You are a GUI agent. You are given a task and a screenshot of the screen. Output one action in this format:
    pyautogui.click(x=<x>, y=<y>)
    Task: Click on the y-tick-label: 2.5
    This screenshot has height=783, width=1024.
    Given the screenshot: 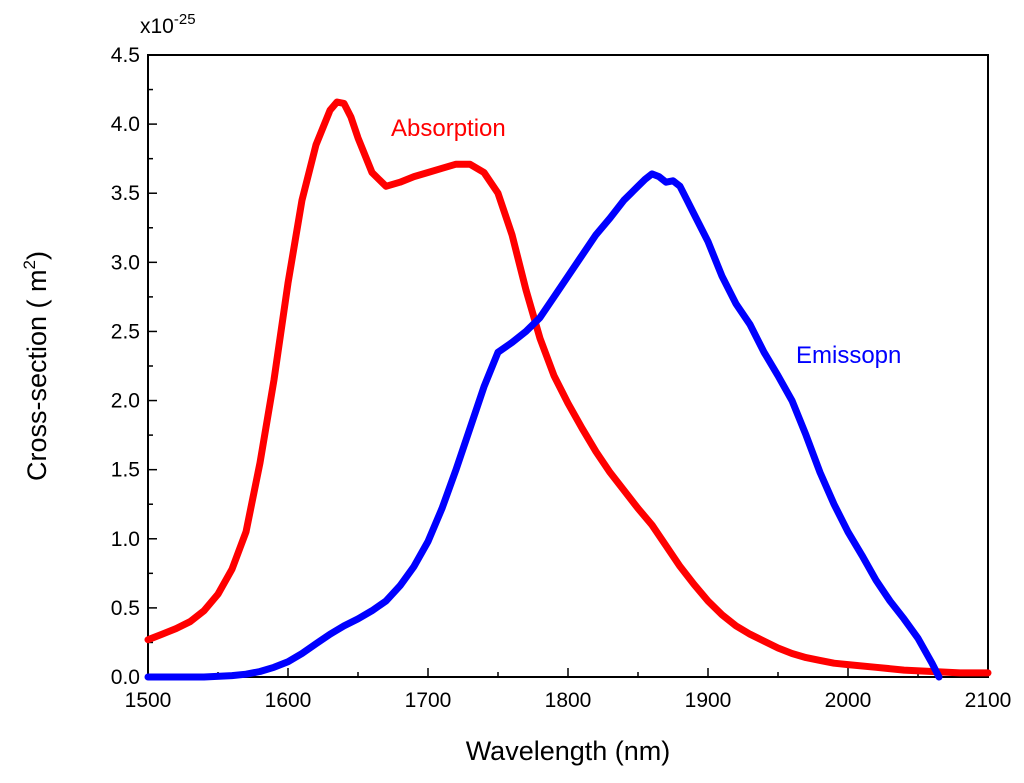 What is the action you would take?
    pyautogui.click(x=125, y=331)
    